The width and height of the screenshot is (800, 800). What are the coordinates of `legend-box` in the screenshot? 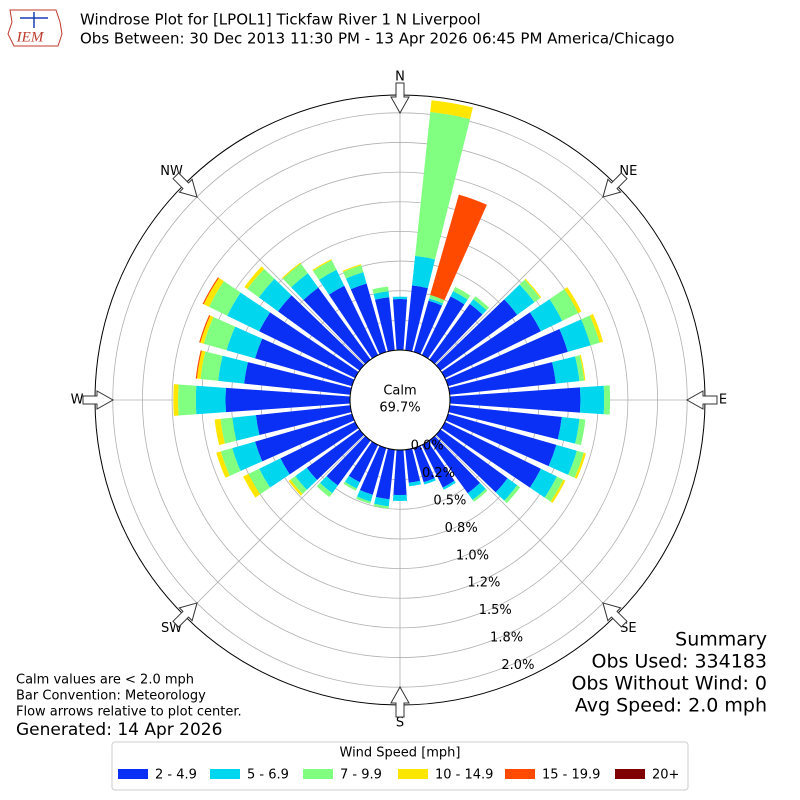 It's located at (400, 766).